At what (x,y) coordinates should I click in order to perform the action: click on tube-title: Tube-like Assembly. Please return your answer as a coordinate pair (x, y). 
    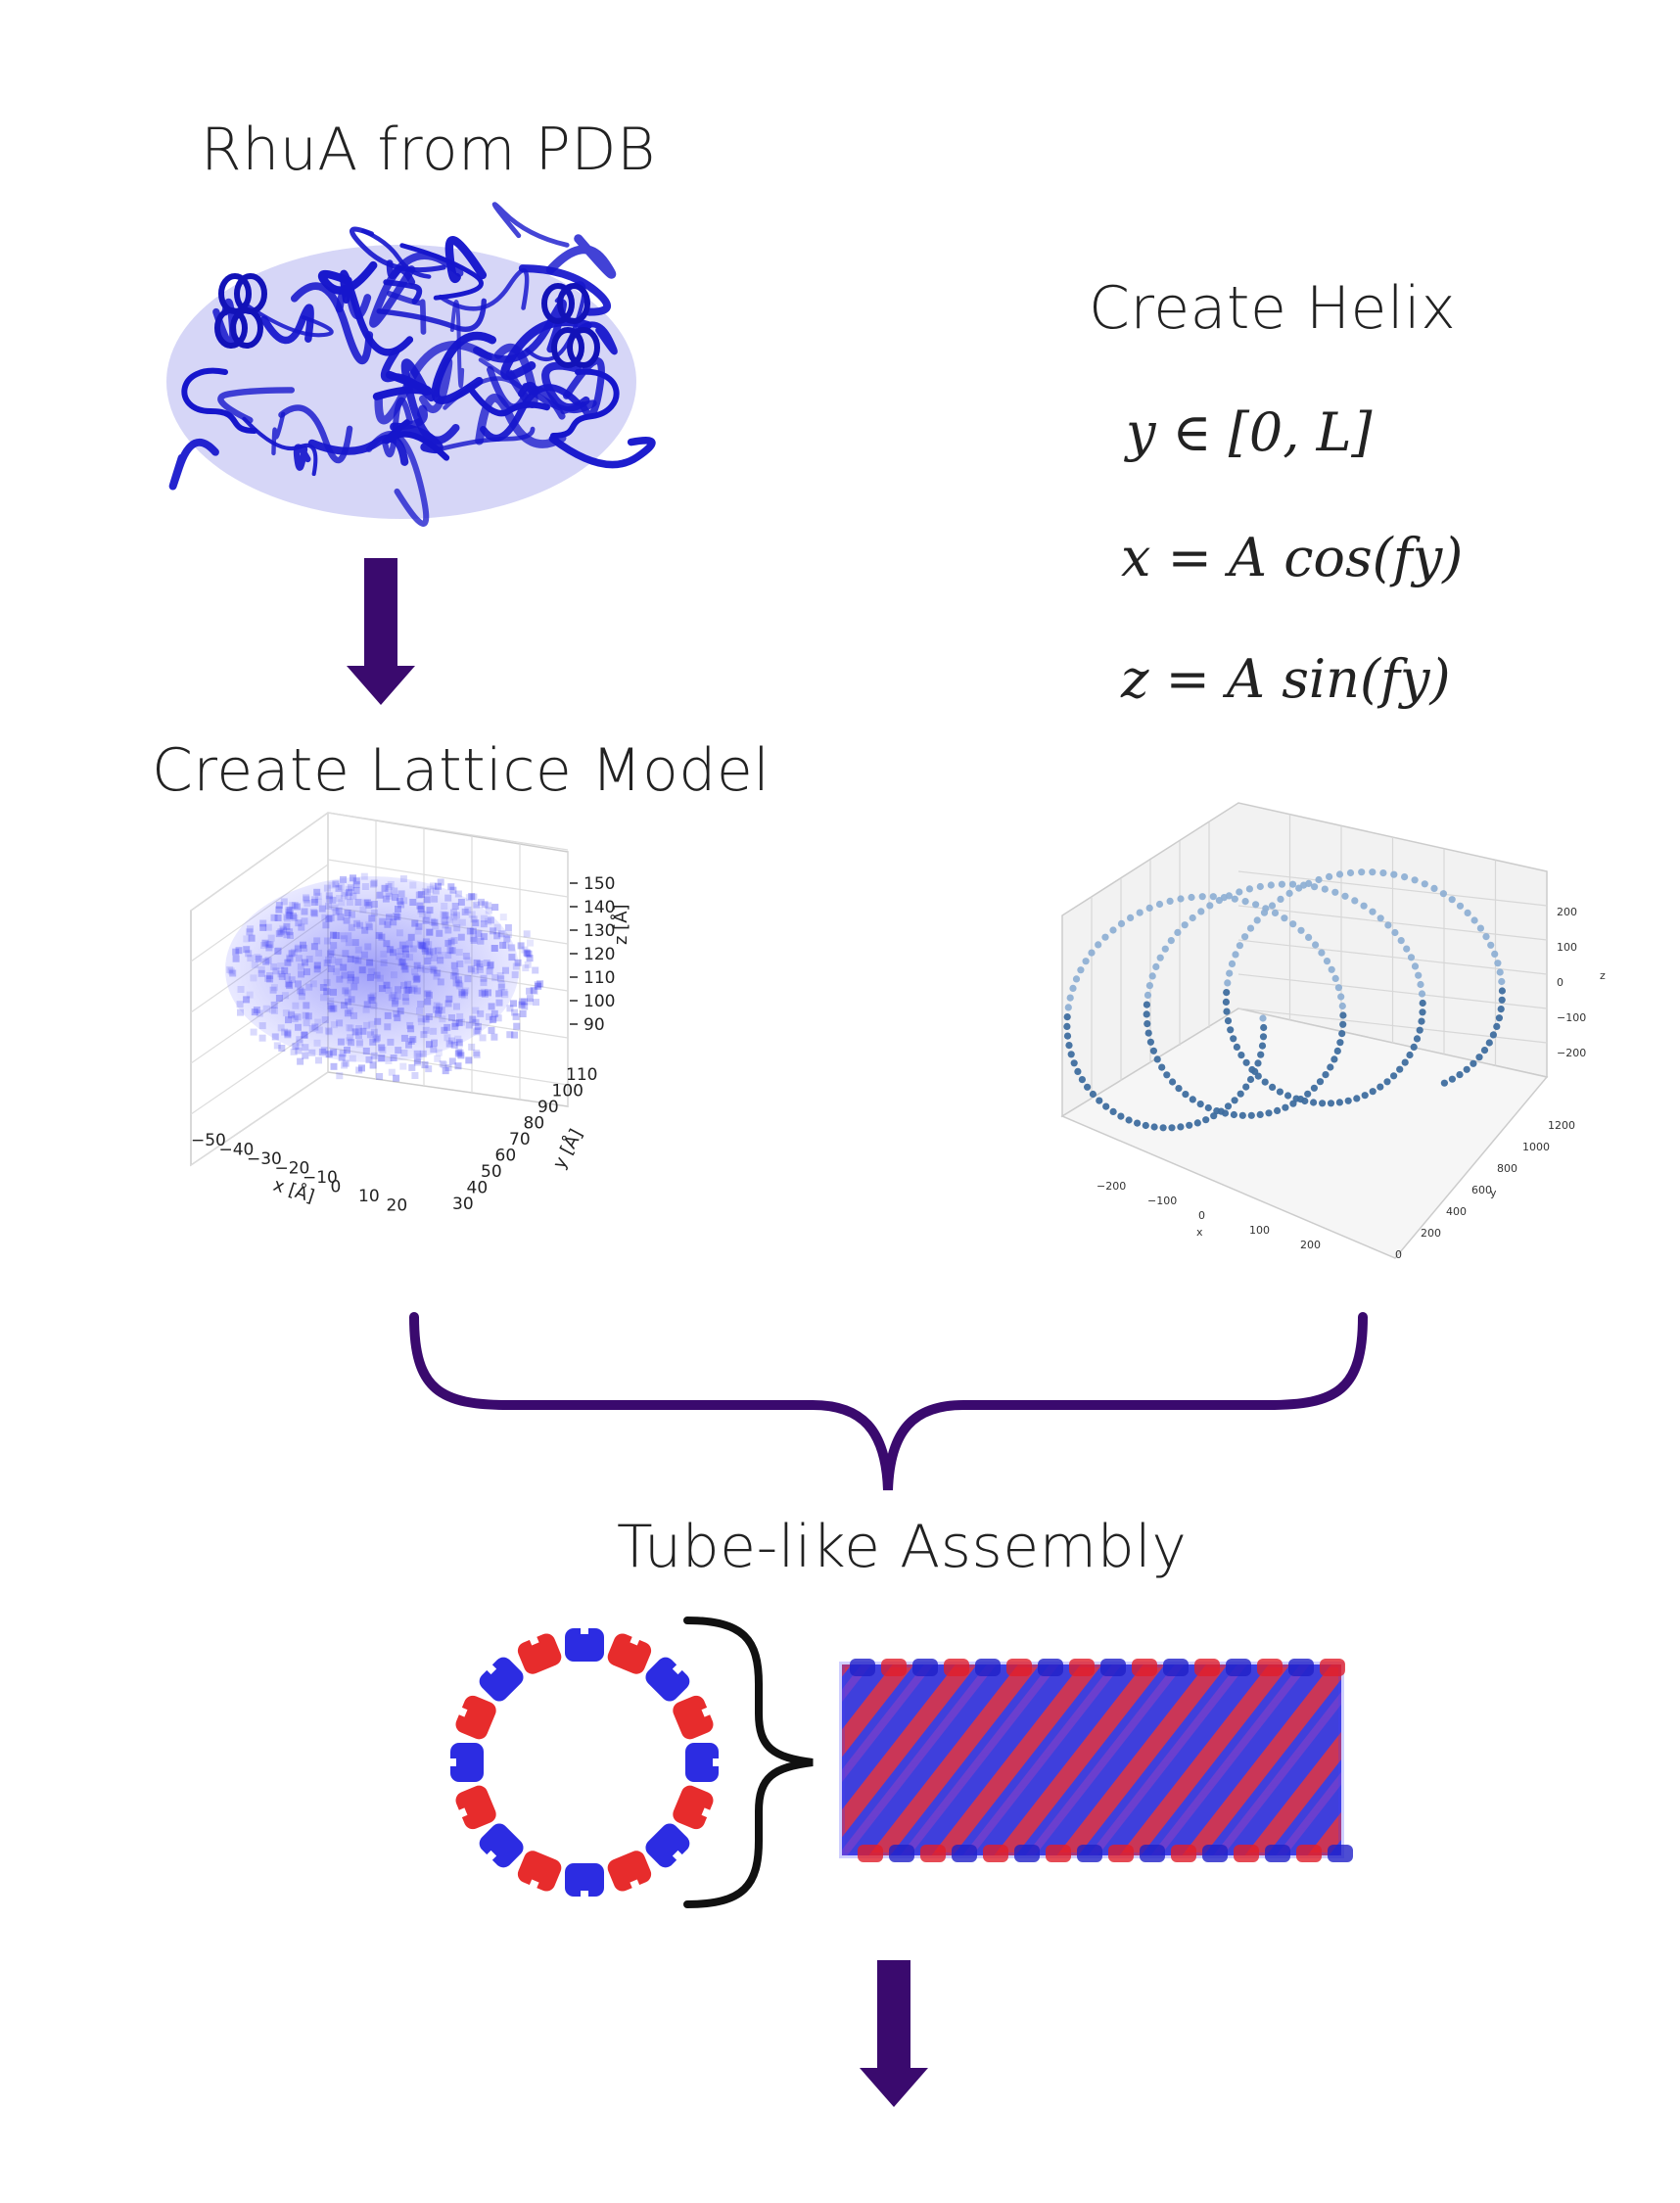
    Looking at the image, I should click on (902, 1547).